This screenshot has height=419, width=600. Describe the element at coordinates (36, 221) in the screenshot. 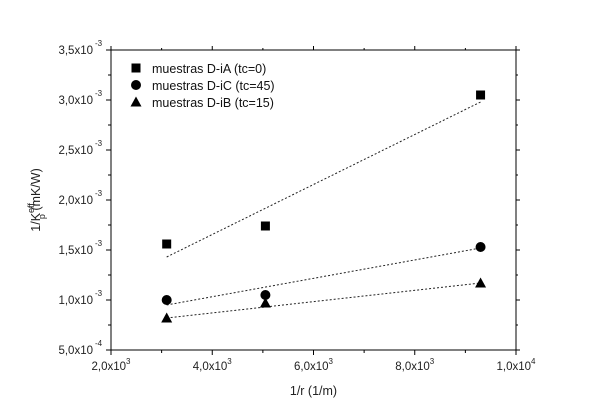

I see `y-axis-title-base: 1/K` at that location.